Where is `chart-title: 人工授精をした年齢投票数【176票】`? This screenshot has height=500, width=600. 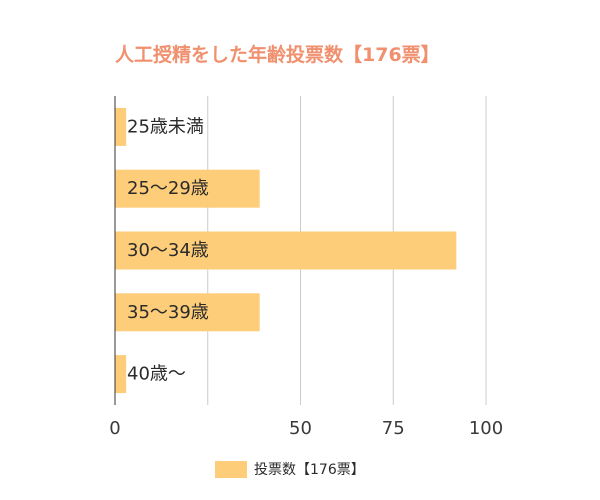
chart-title: 人工授精をした年齢投票数【176票】 is located at coordinates (277, 55).